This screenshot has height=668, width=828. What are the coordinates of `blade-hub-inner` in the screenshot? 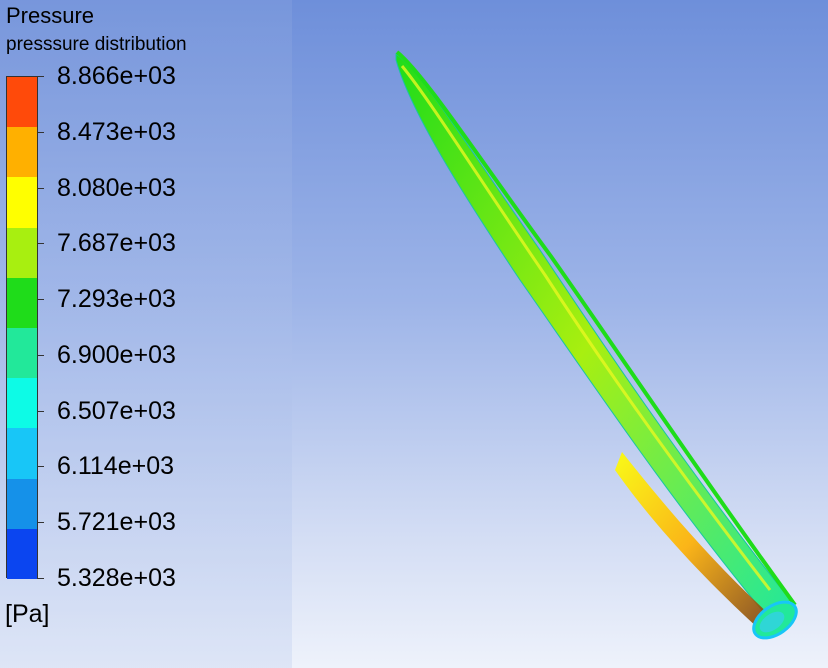 It's located at (772, 622).